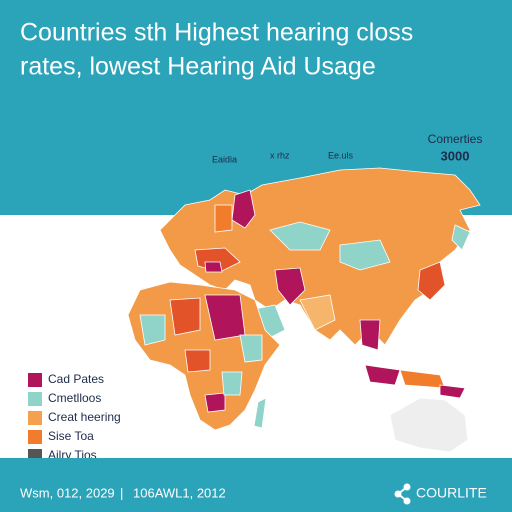  Describe the element at coordinates (71, 436) in the screenshot. I see `legend-label: Sise Toa` at that location.